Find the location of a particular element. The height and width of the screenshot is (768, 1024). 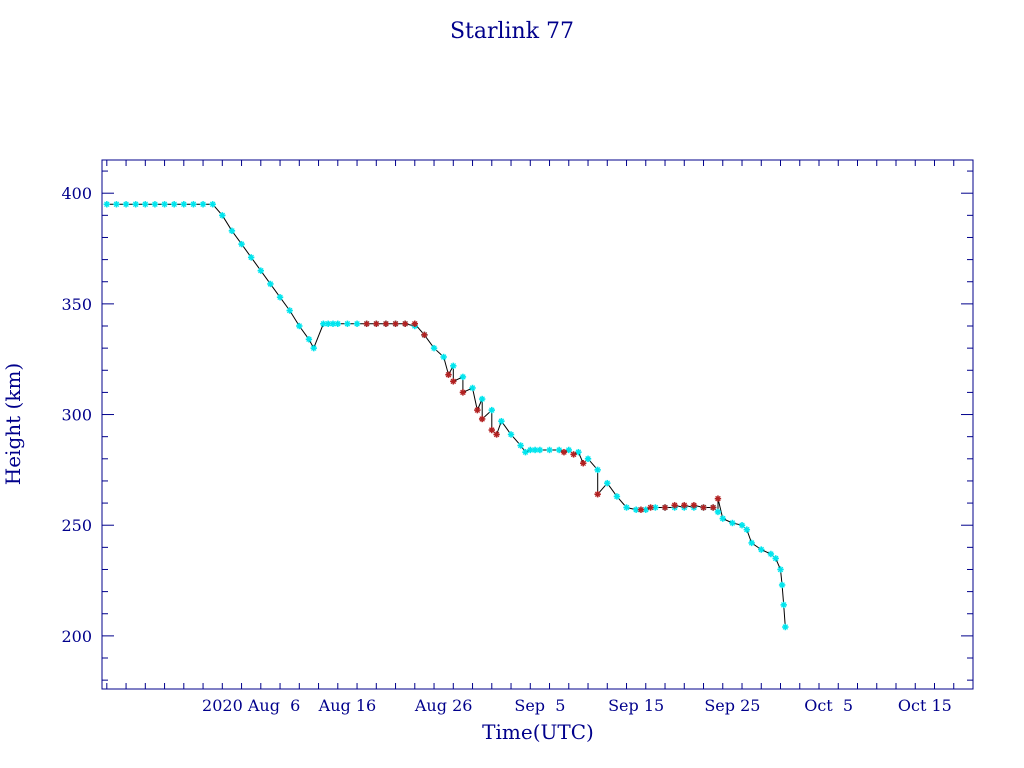

y-tick-label: 250 is located at coordinates (76, 525).